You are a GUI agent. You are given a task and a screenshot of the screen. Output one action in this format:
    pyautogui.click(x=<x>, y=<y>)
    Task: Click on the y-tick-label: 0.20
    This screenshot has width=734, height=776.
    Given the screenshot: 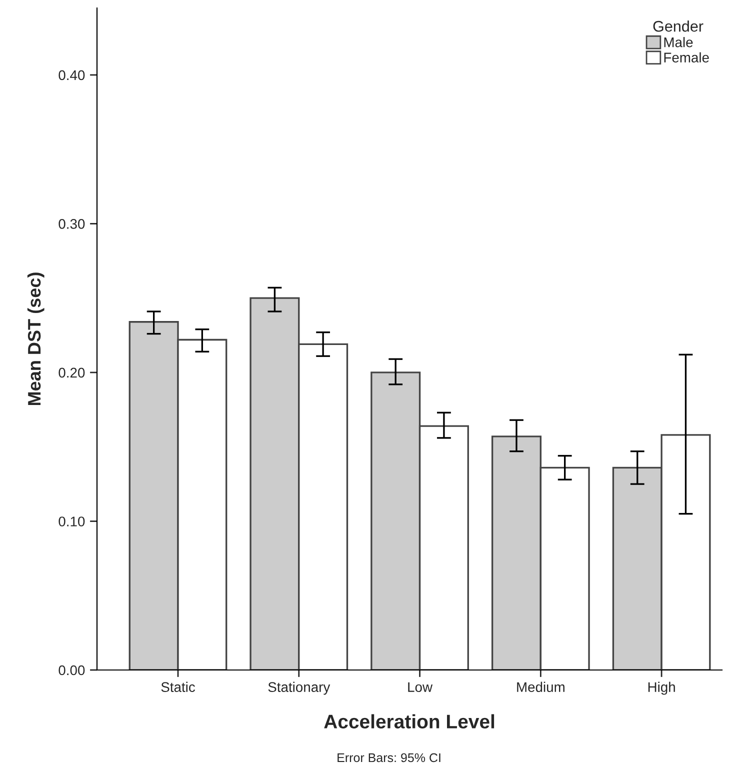 What is the action you would take?
    pyautogui.click(x=71, y=373)
    